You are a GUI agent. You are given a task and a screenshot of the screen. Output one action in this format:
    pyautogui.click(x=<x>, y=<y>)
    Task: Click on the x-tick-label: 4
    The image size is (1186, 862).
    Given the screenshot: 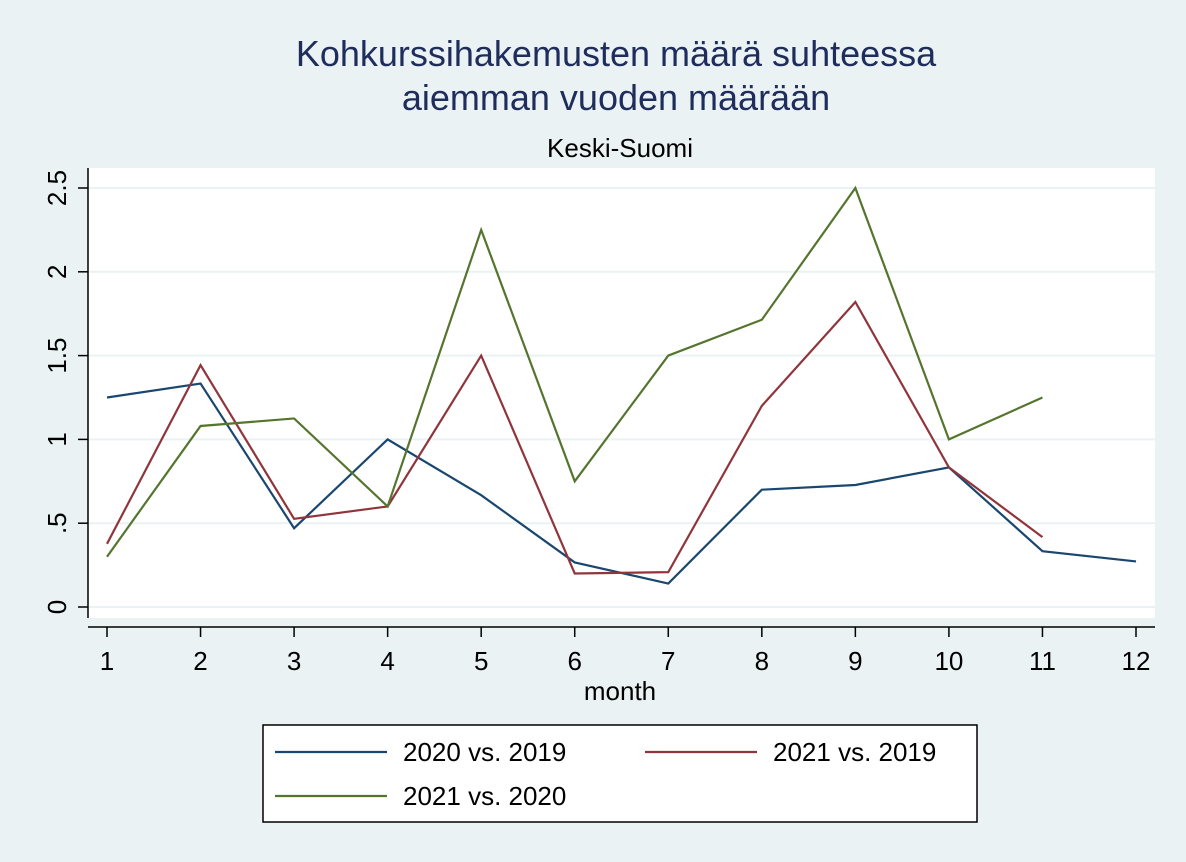 What is the action you would take?
    pyautogui.click(x=387, y=661)
    